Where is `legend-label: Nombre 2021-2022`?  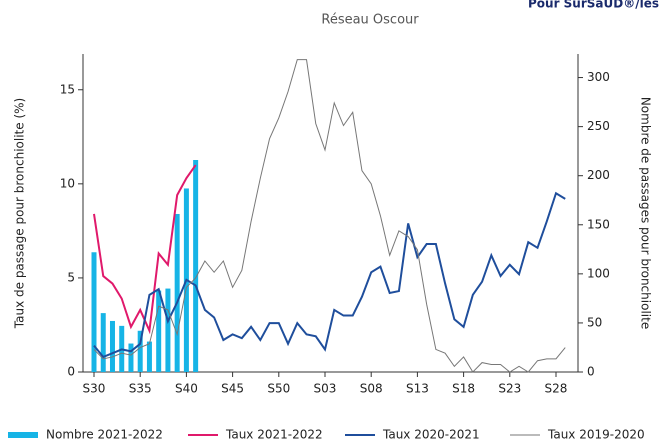 legend-label: Nombre 2021-2022 is located at coordinates (104, 435).